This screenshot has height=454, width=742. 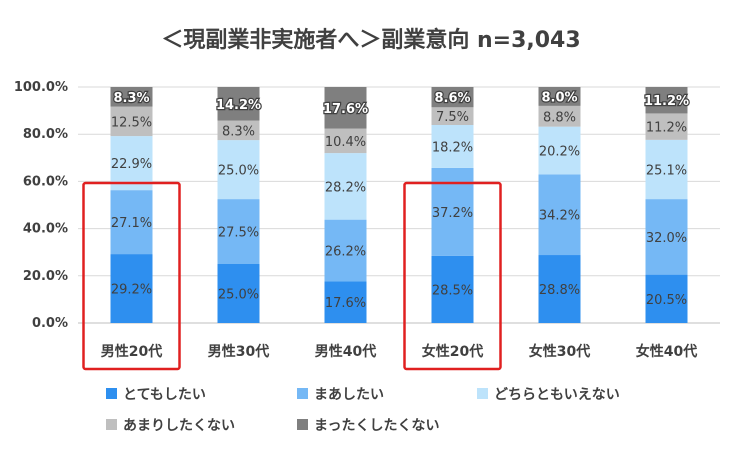 What do you see at coordinates (666, 351) in the screenshot?
I see `category-label: 女性40代` at bounding box center [666, 351].